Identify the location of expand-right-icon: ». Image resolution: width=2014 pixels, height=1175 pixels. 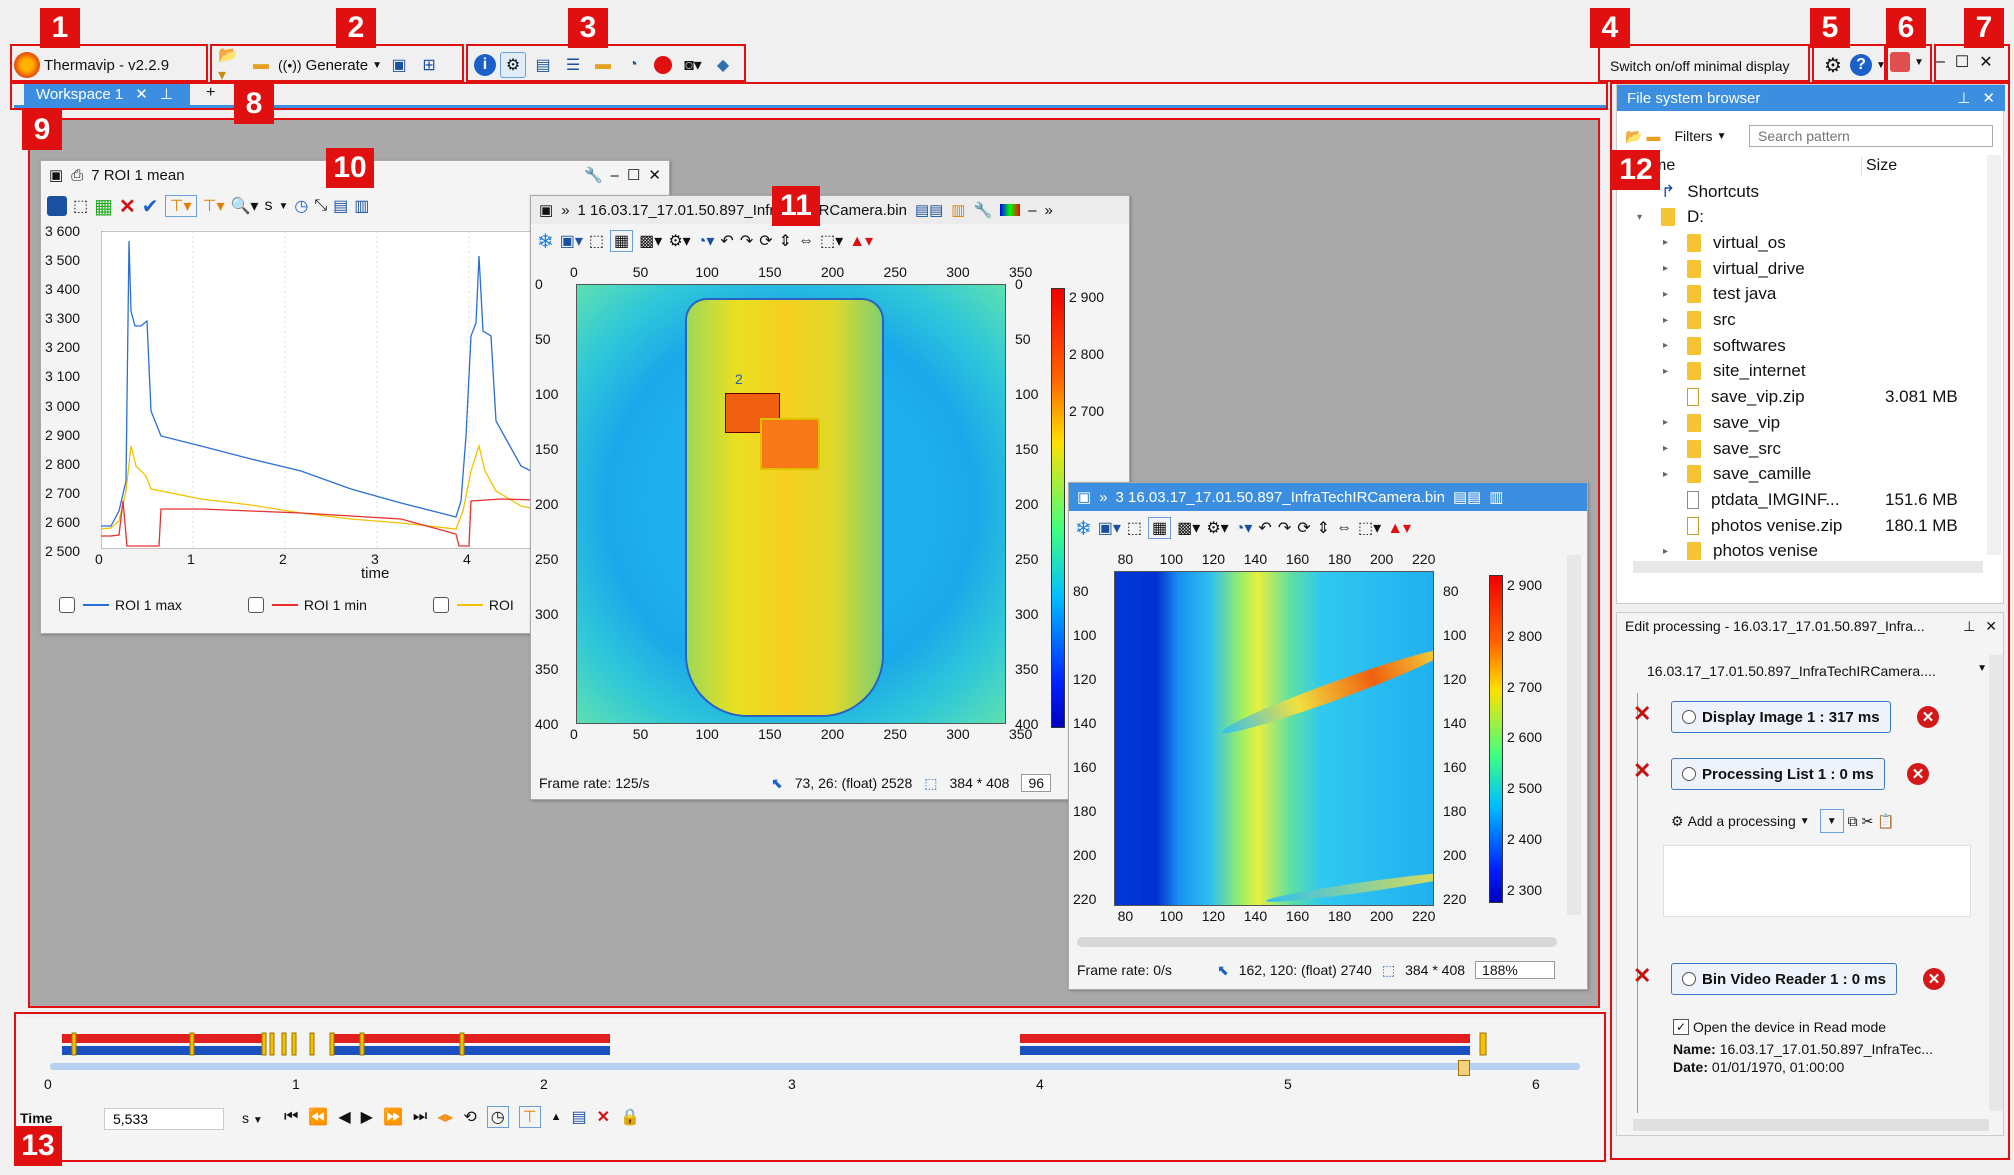
(1048, 210).